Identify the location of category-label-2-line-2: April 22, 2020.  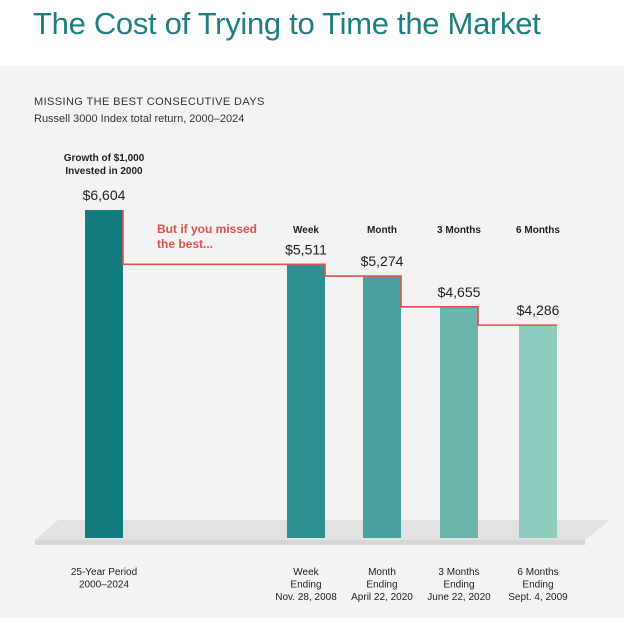
(382, 597).